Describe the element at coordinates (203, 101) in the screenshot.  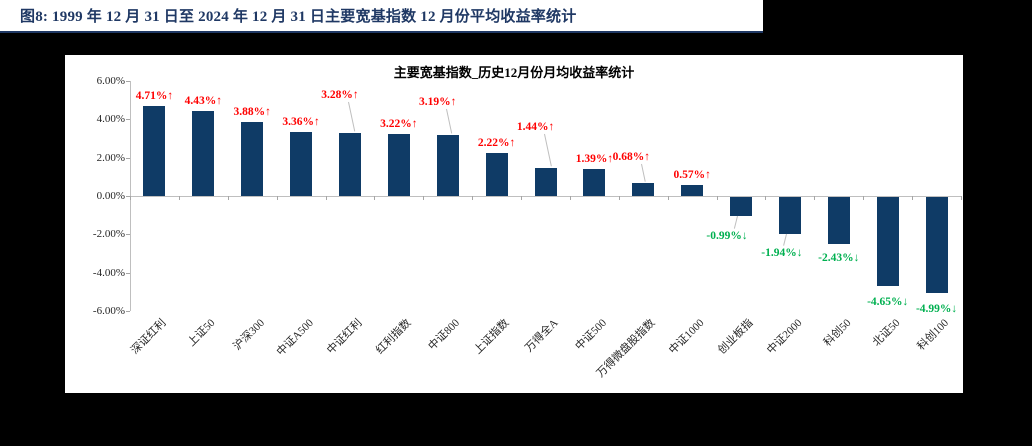
I see `bar-value-label: 4.43%↑` at that location.